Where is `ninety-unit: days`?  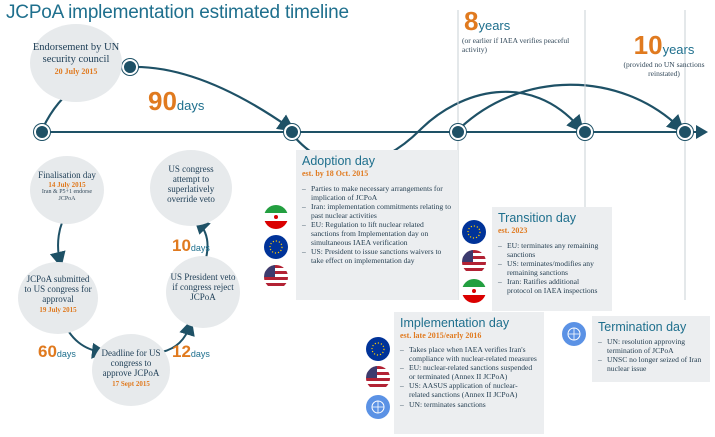 ninety-unit: days is located at coordinates (190, 105).